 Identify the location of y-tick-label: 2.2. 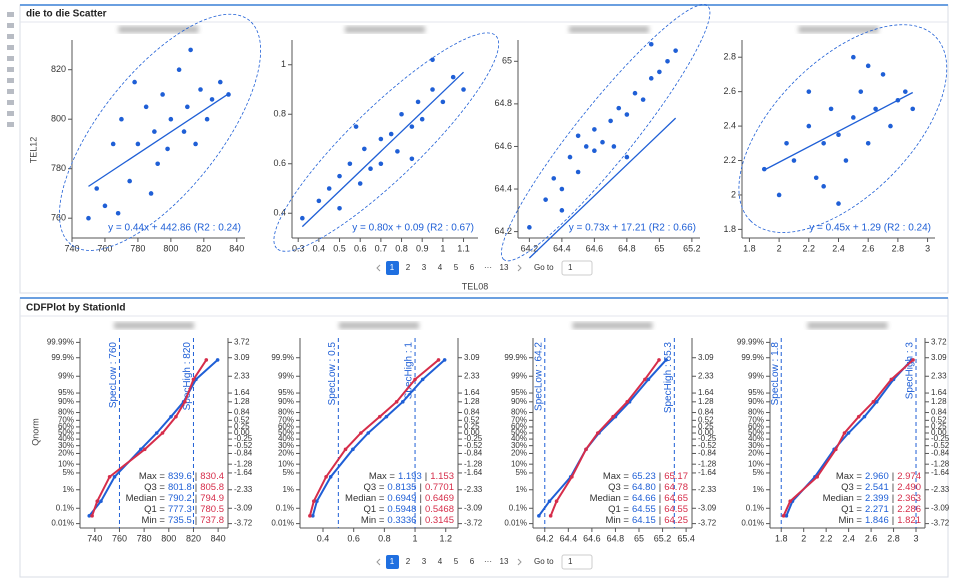
(729, 160).